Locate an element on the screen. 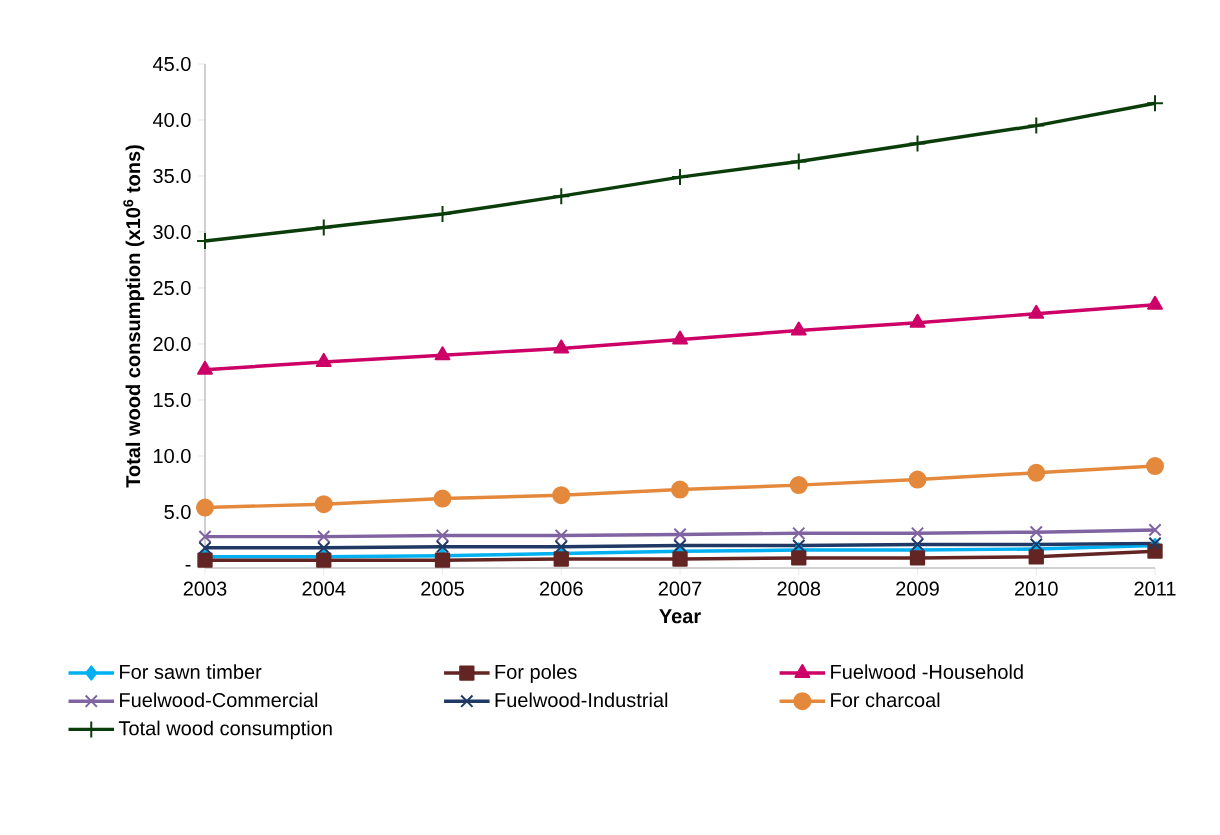  y-tick-label: 35.0 is located at coordinates (172, 176).